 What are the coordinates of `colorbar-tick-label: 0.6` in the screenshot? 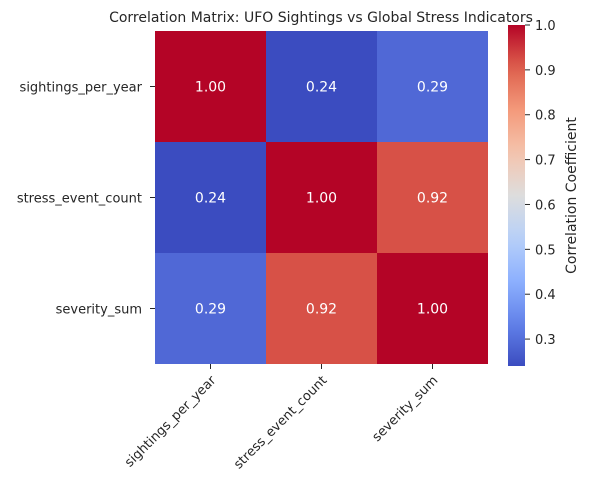 It's located at (545, 205).